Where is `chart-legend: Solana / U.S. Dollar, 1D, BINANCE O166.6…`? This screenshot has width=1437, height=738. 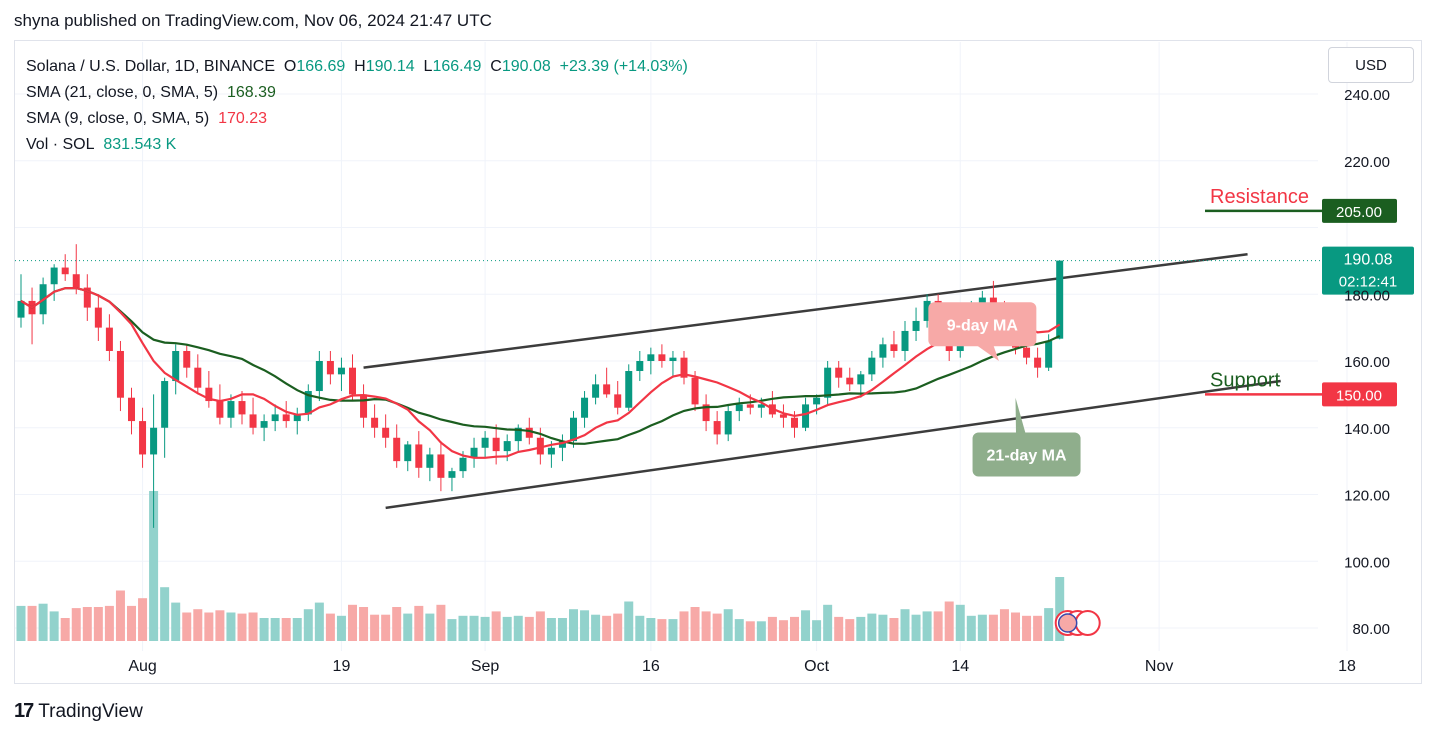
chart-legend: Solana / U.S. Dollar, 1D, BINANCE O166.6… is located at coordinates (357, 106).